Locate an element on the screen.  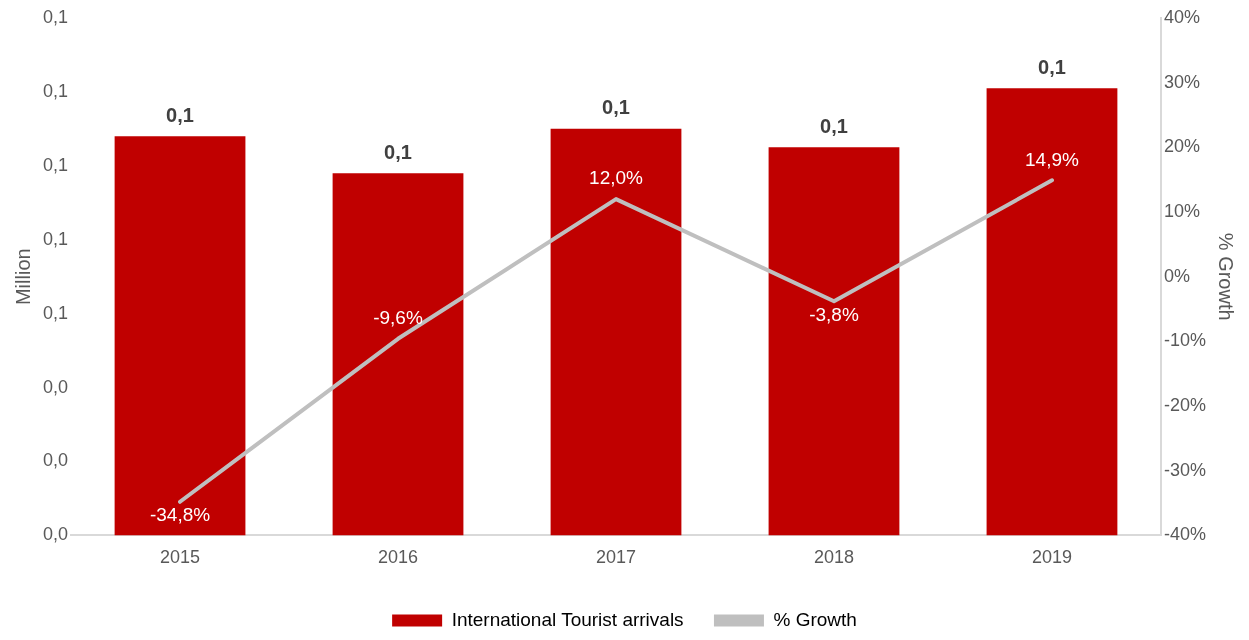
x-tick-label: 2017 is located at coordinates (616, 557).